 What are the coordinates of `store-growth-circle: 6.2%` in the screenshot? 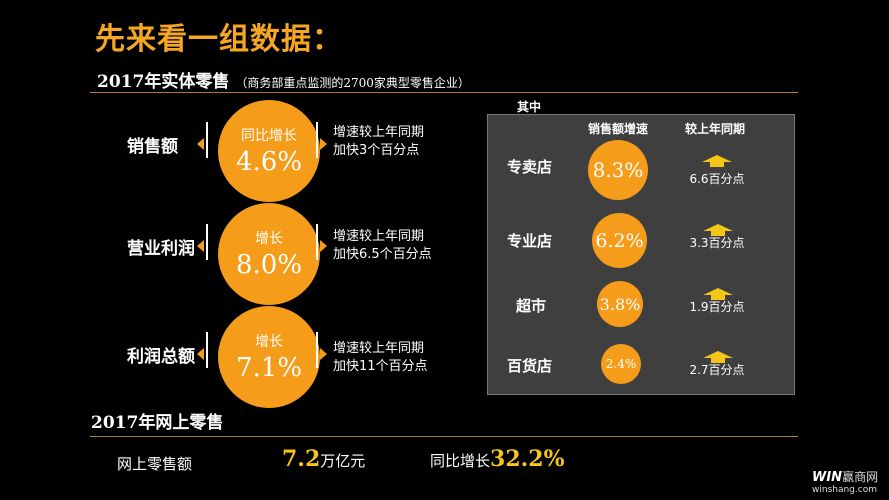 It's located at (619, 240).